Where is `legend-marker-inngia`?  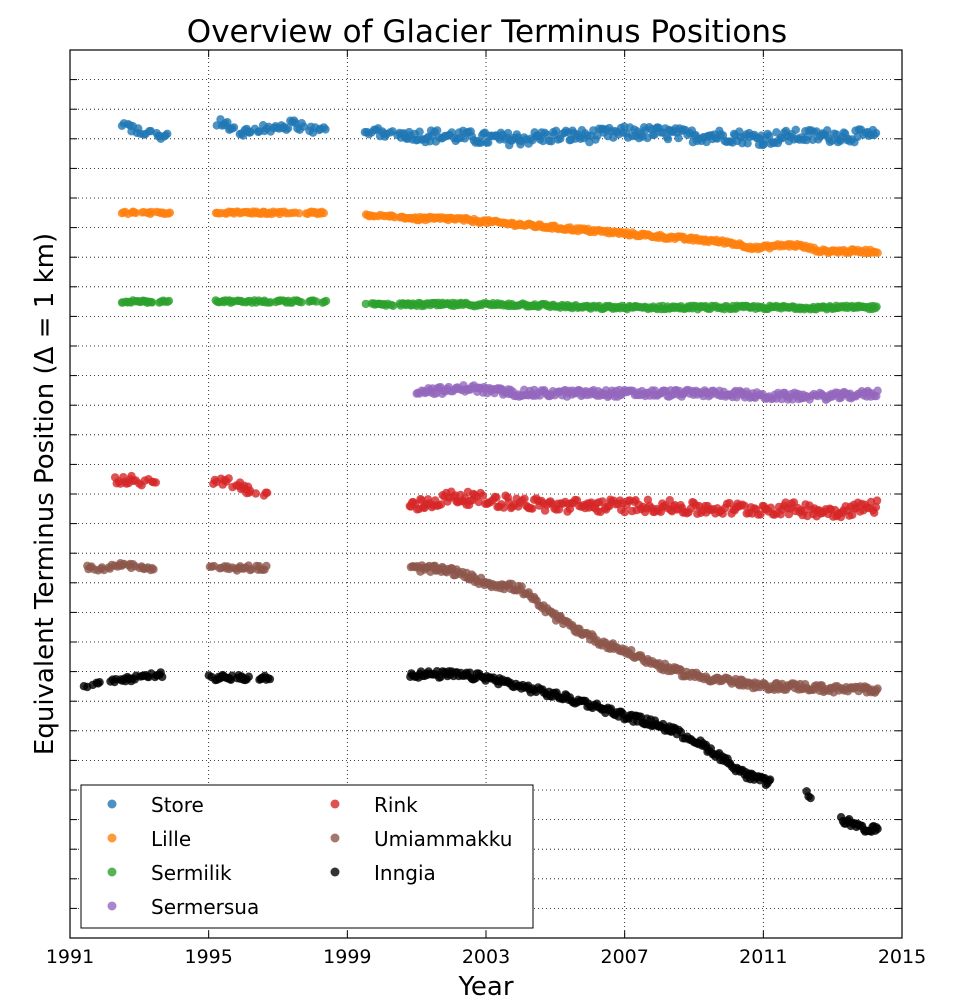
legend-marker-inngia is located at coordinates (335, 872).